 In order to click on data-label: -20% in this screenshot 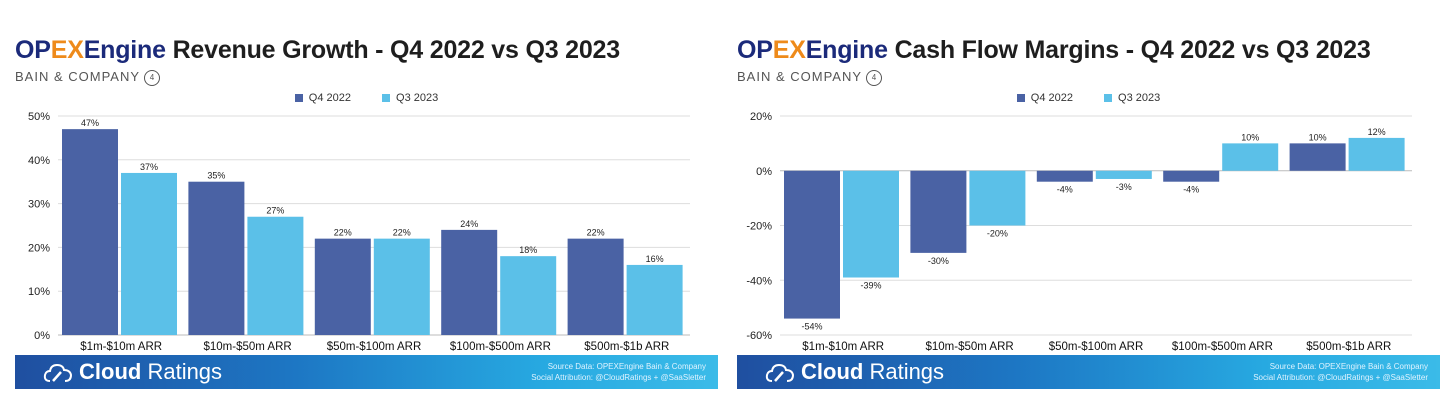, I will do `click(997, 234)`.